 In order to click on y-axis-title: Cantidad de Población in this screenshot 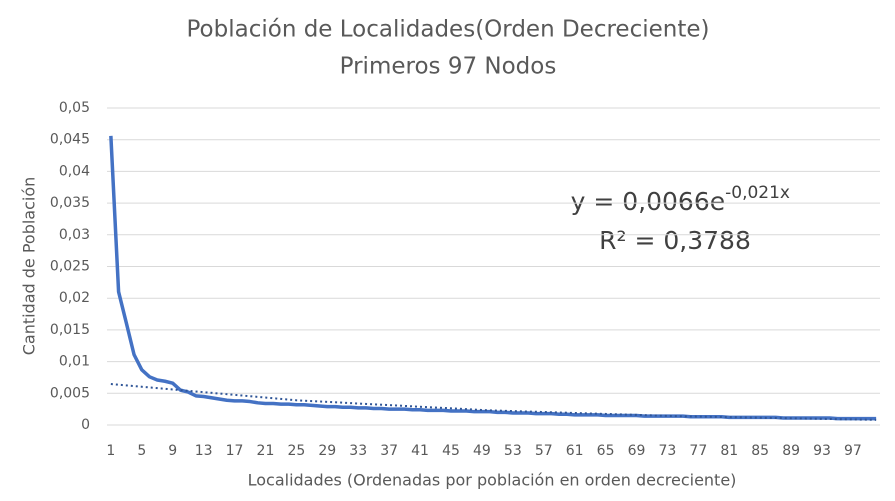, I will do `click(29, 266)`.